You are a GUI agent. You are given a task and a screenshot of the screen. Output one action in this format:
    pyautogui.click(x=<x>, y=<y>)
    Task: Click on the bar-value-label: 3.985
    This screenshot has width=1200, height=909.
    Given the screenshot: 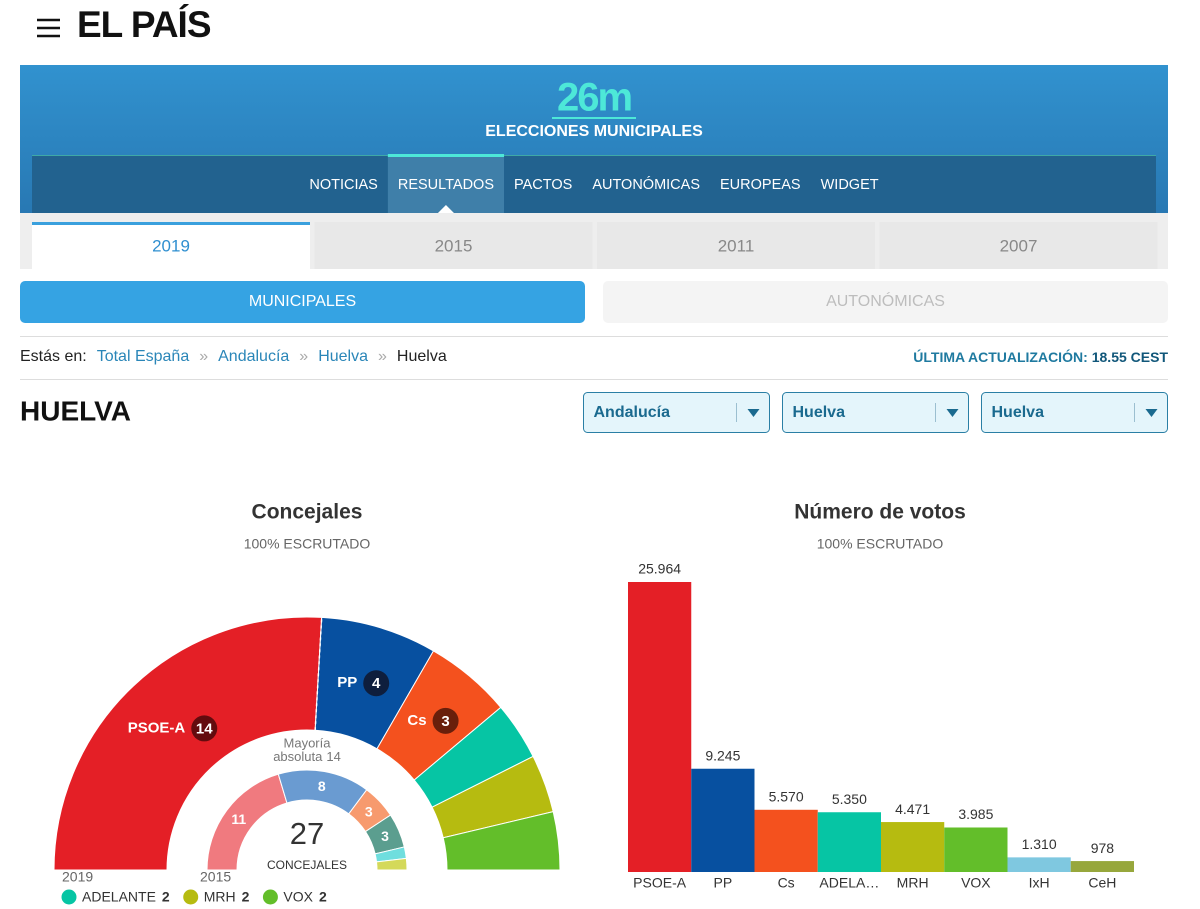 What is the action you would take?
    pyautogui.click(x=975, y=814)
    